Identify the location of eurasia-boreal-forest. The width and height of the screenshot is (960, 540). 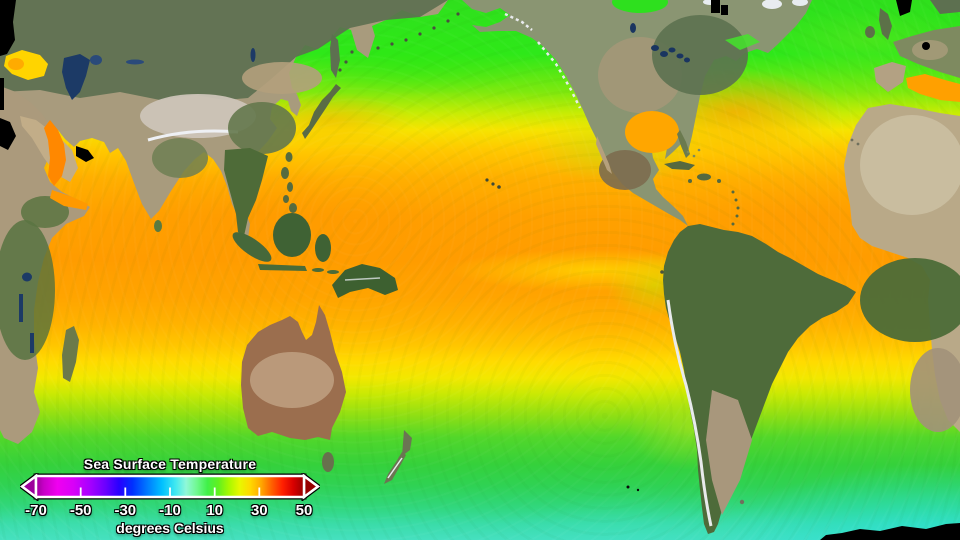
(224, 50).